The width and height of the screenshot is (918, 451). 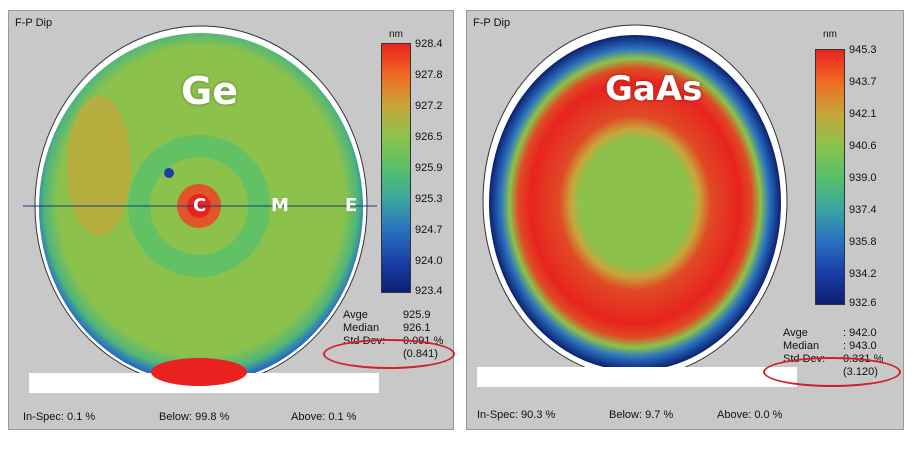 I want to click on scale-tick: 927.2, so click(x=429, y=106).